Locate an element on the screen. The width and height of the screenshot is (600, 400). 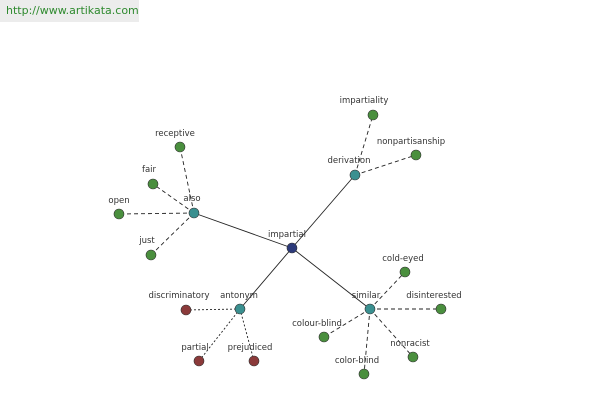
node-label: open is located at coordinates (118, 201).